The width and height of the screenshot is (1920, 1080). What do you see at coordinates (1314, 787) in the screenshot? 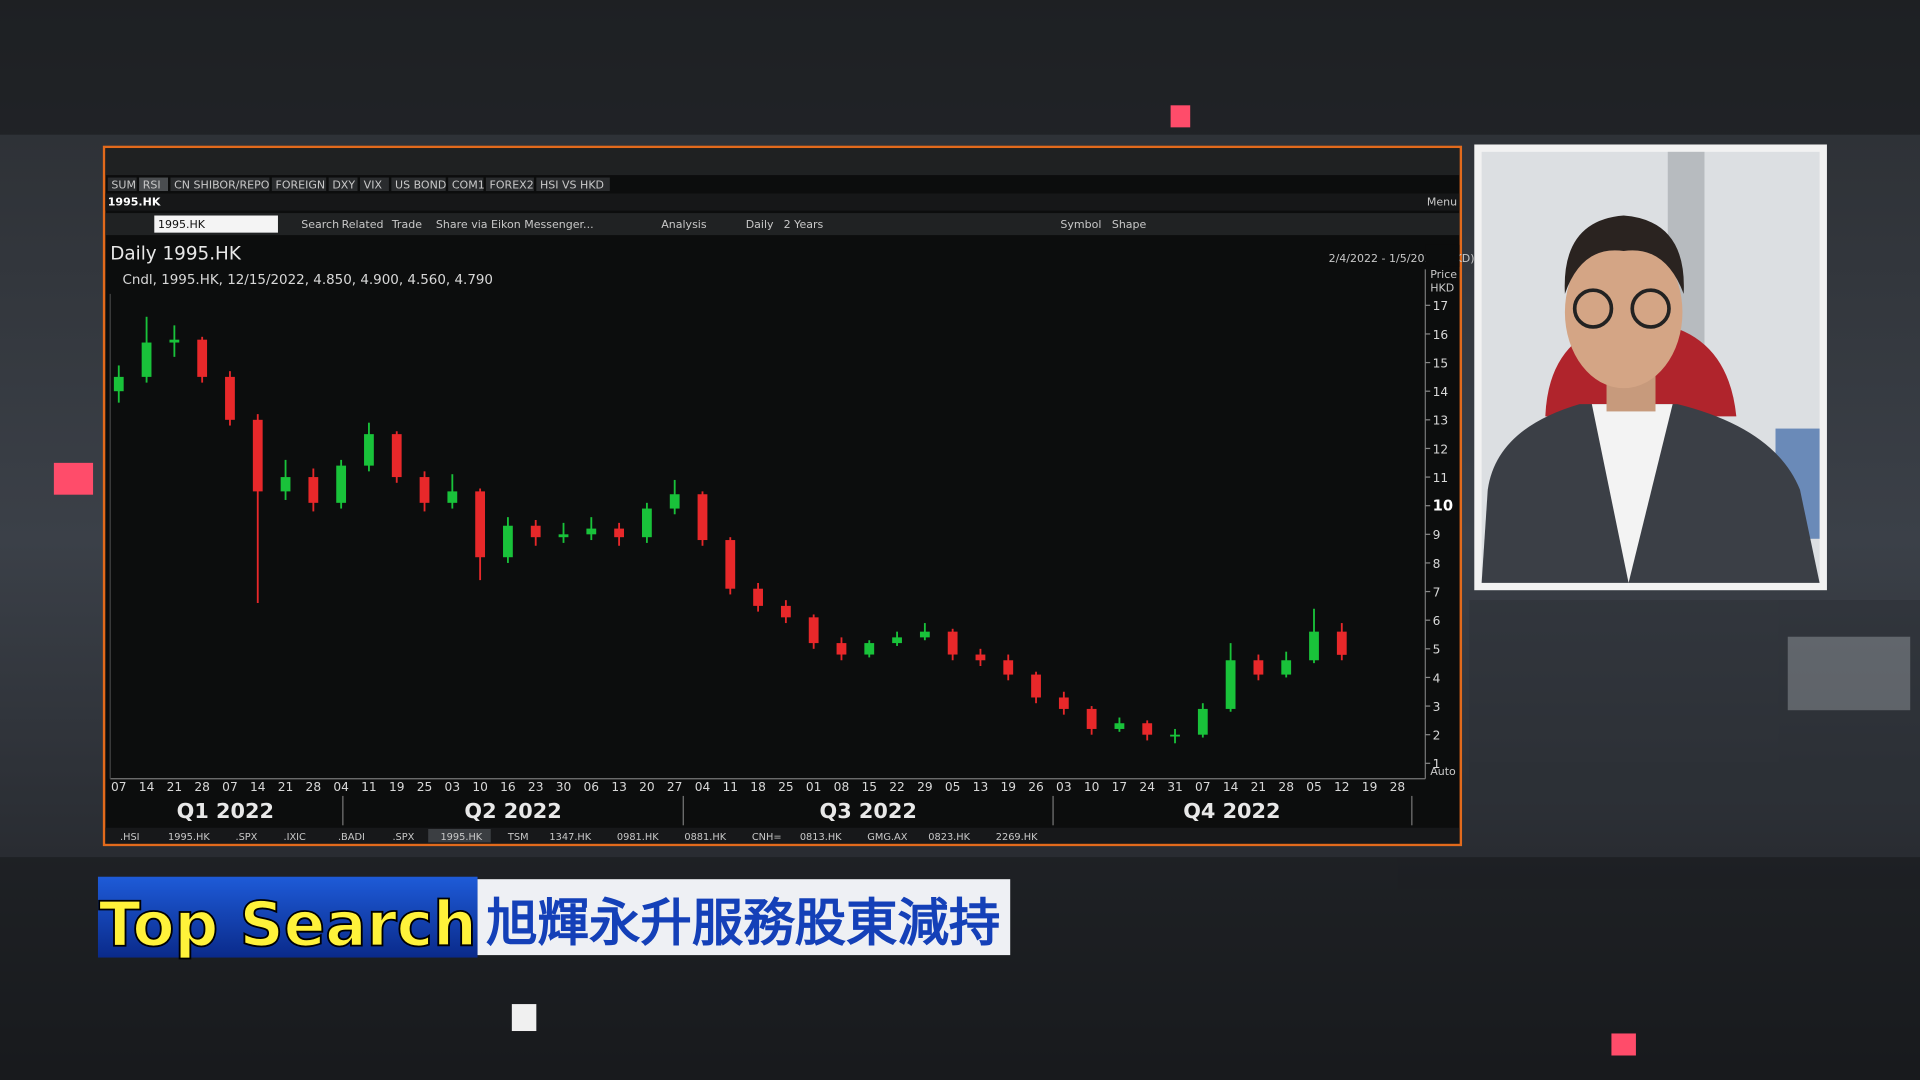
I see `x-tick-label: 05` at bounding box center [1314, 787].